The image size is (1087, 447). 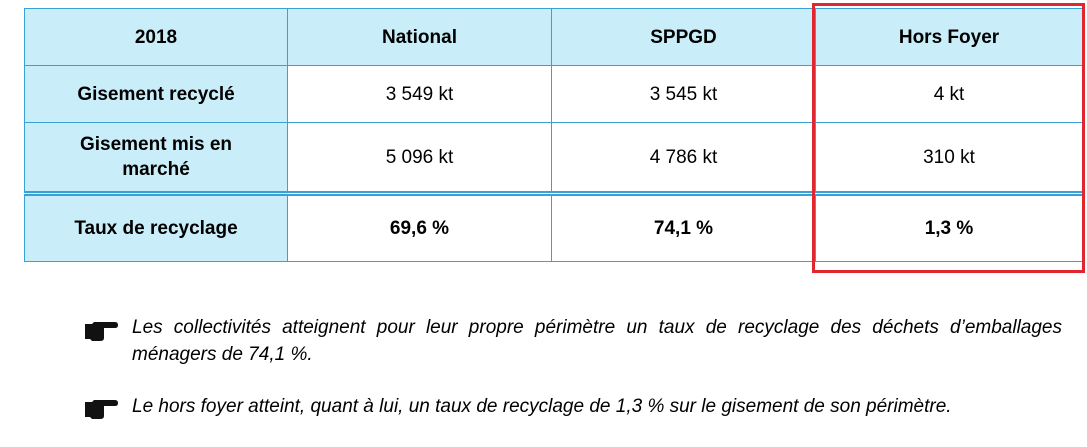 I want to click on cell-national: 69,6 %, so click(x=419, y=226).